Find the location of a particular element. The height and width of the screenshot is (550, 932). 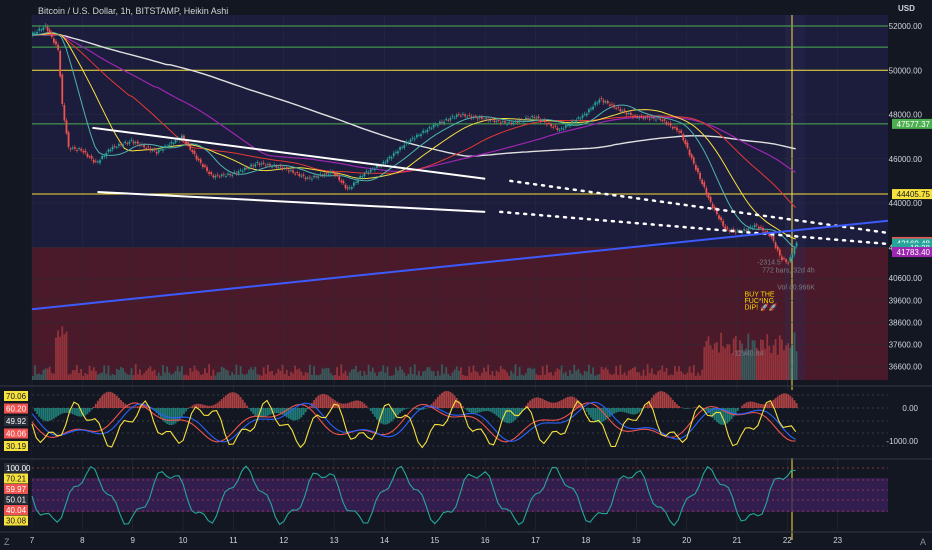

currency-label: USD is located at coordinates (906, 8).